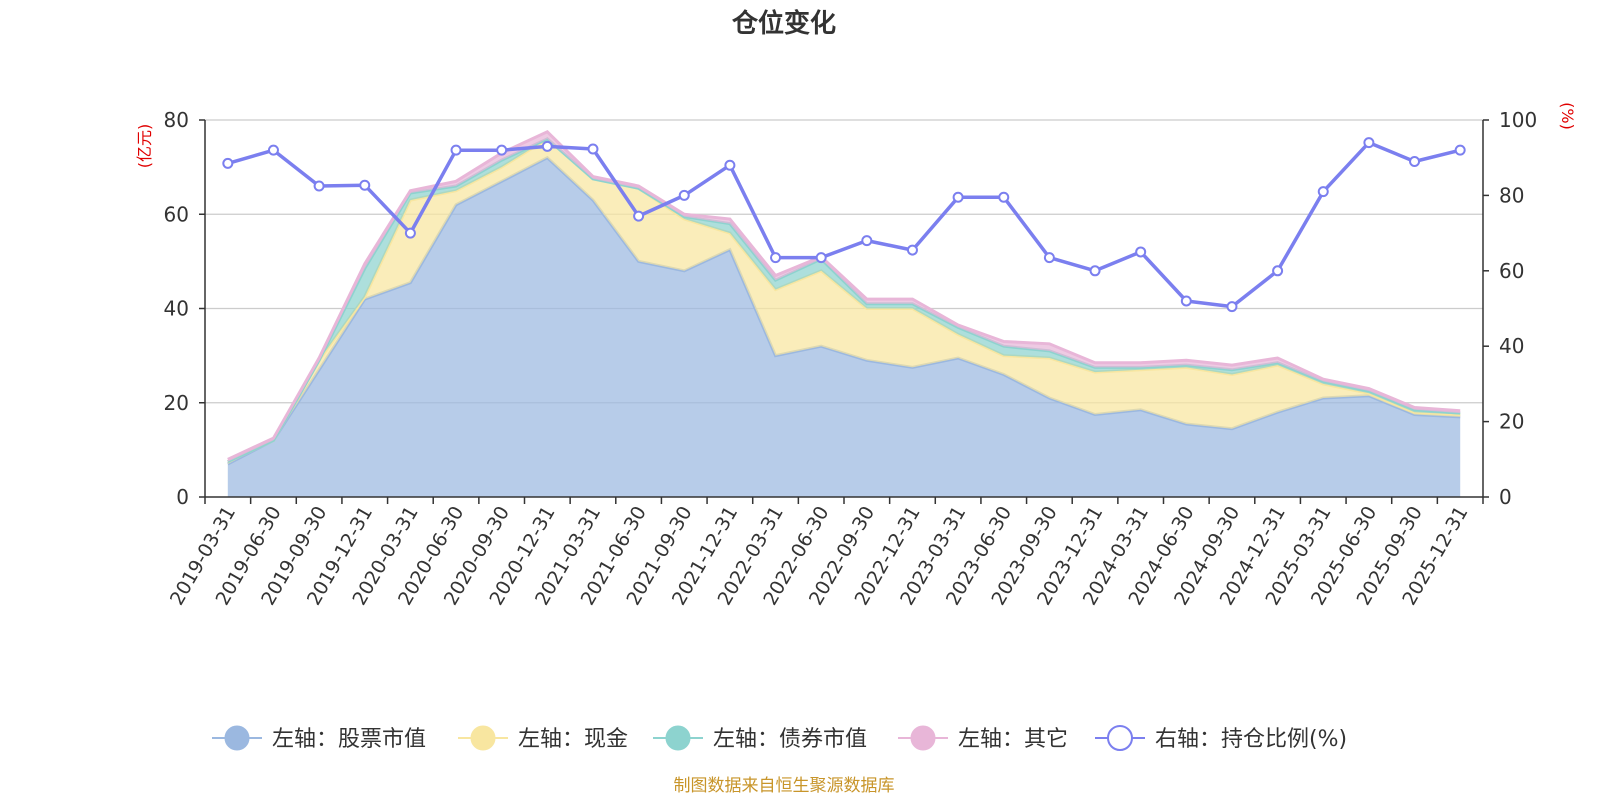 The height and width of the screenshot is (800, 1600). What do you see at coordinates (1511, 422) in the screenshot?
I see `right-tick-label: 20` at bounding box center [1511, 422].